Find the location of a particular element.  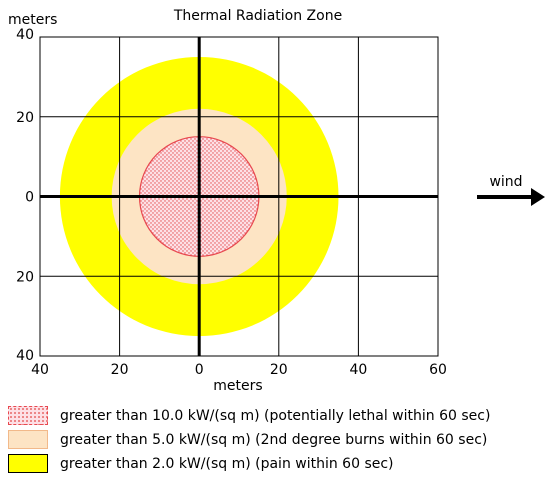

x-ticks: 40 20 0 20 40 60 is located at coordinates (239, 370).